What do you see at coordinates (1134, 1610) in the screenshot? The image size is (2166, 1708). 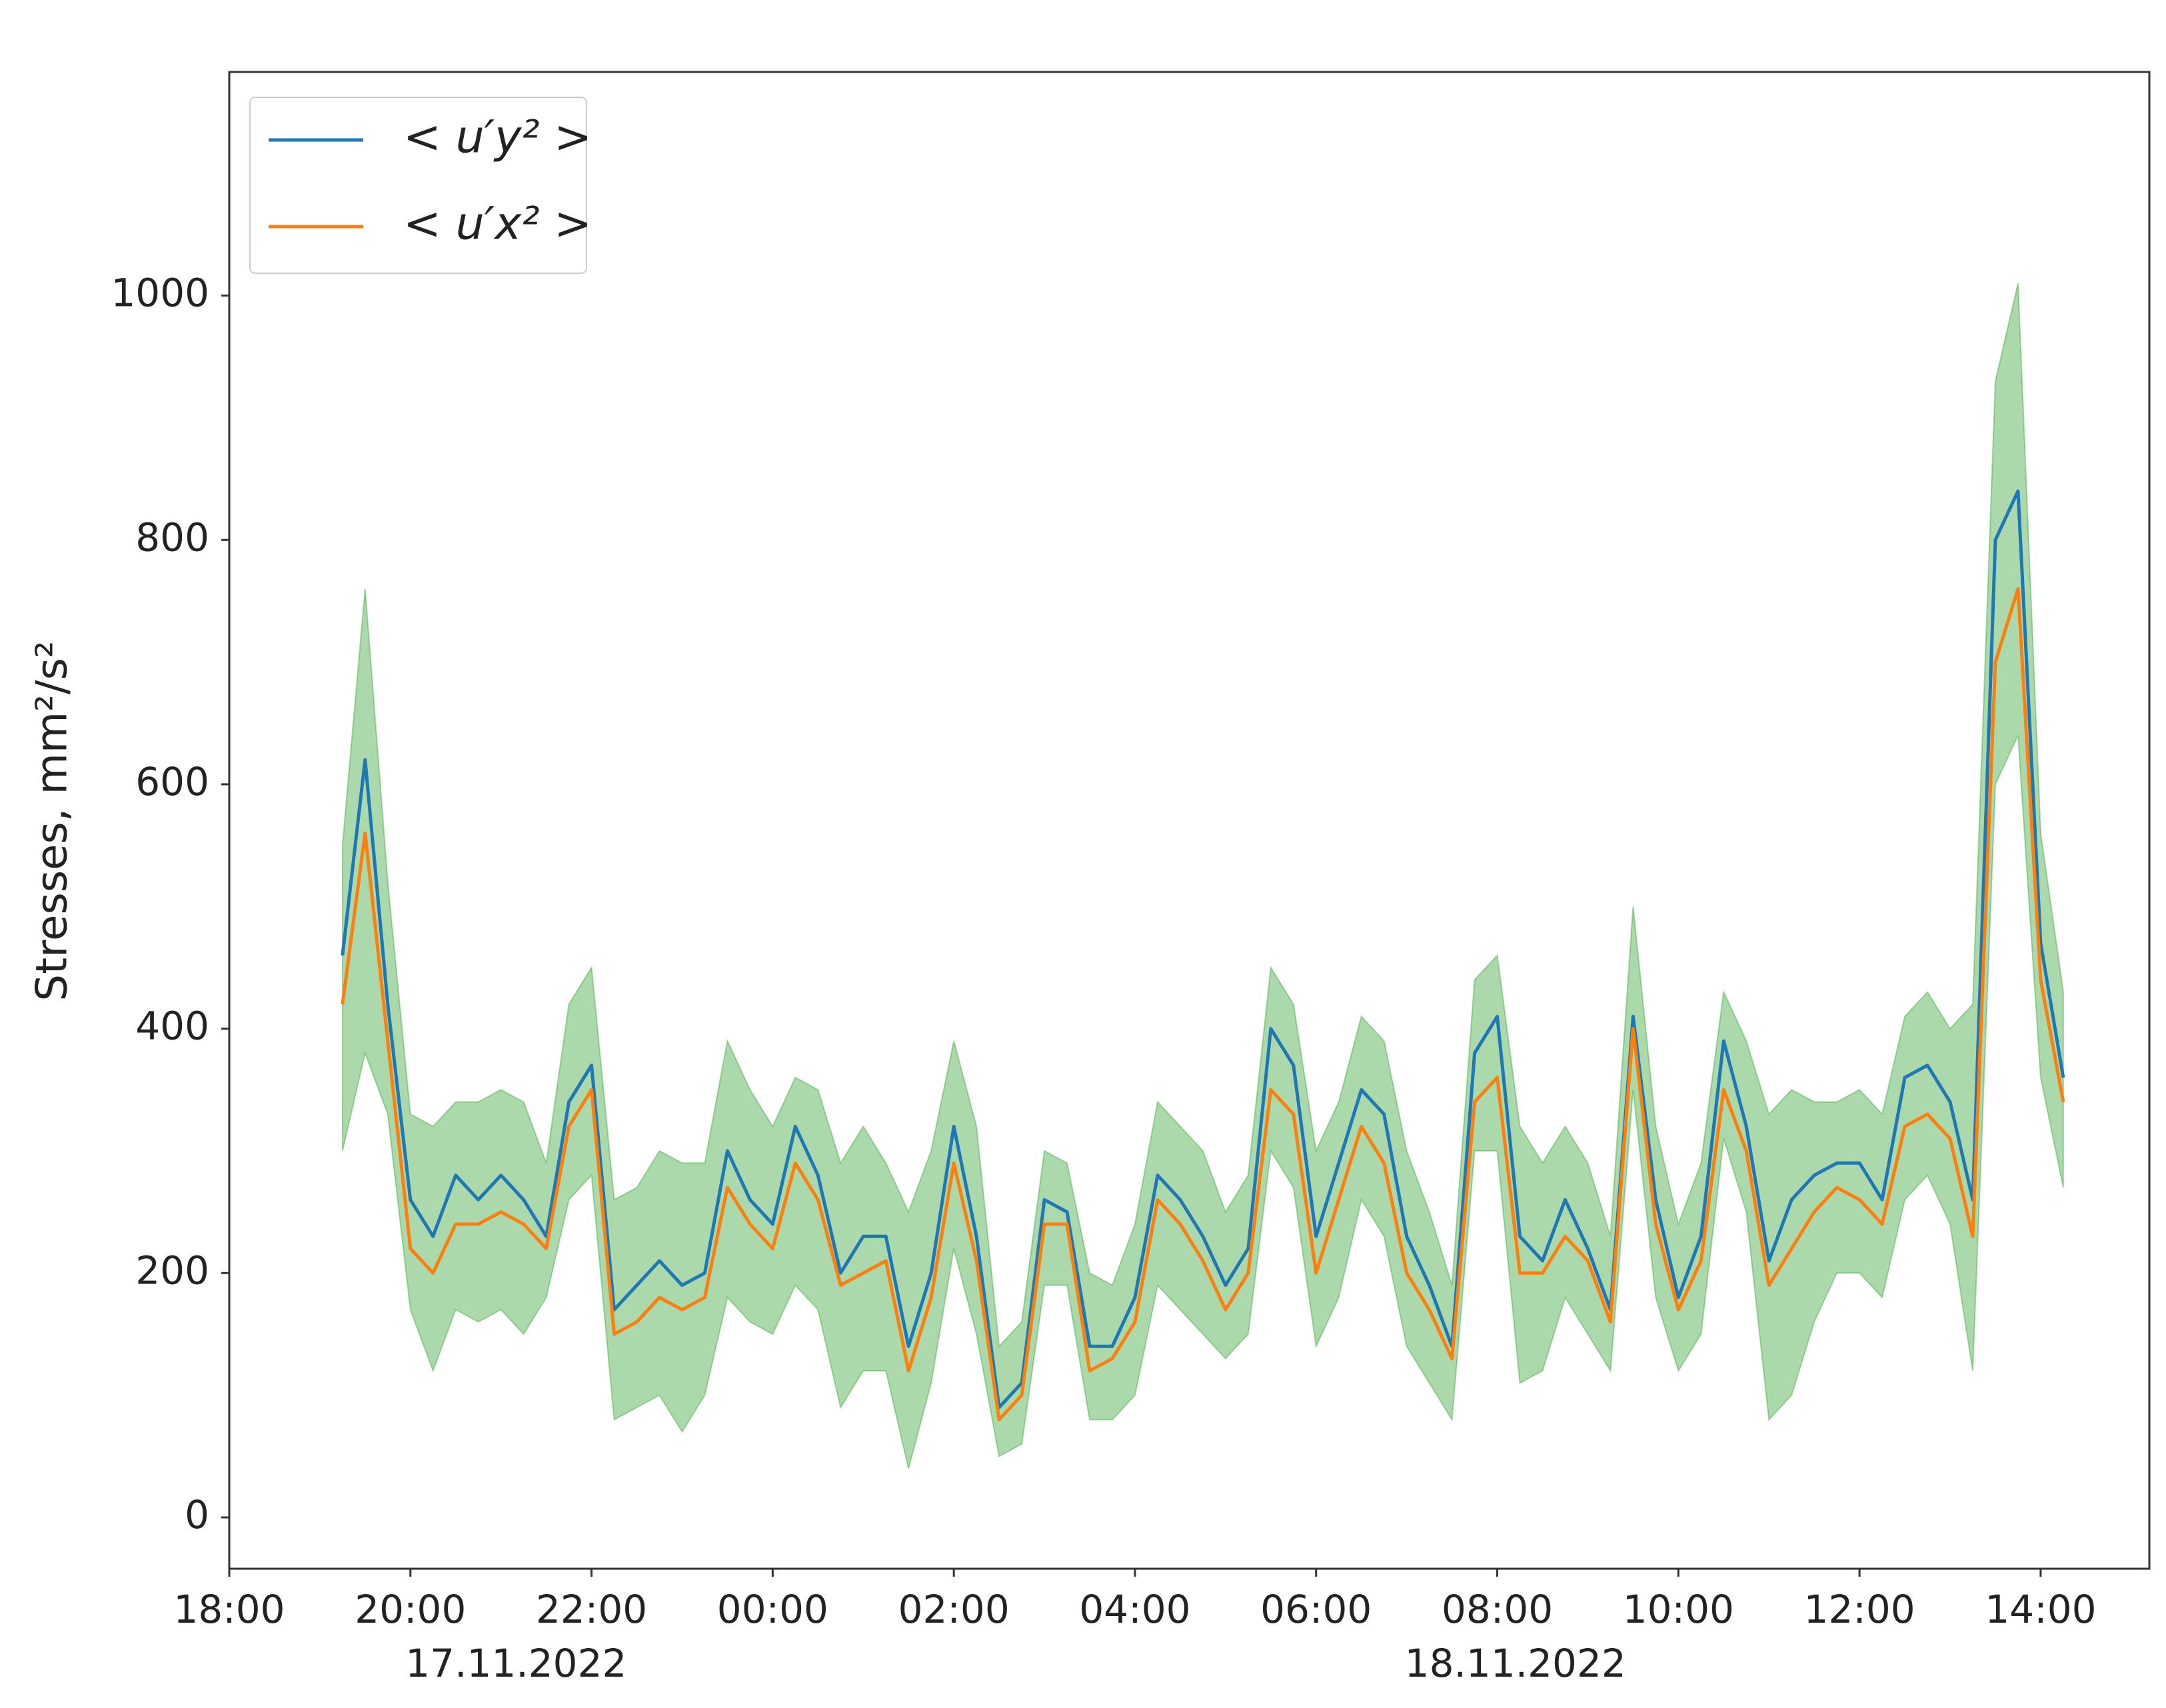 I see `x-tick-label: 04:00` at bounding box center [1134, 1610].